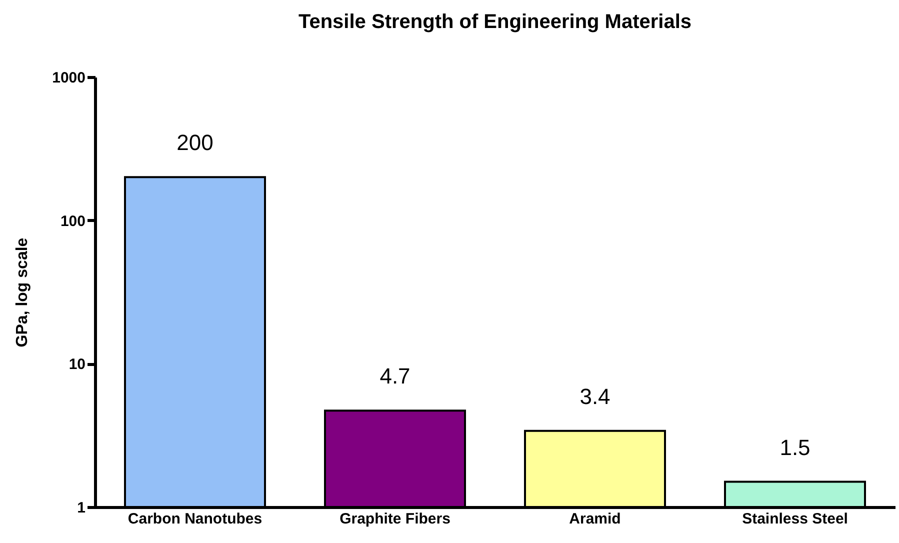 This screenshot has width=899, height=543. What do you see at coordinates (595, 396) in the screenshot?
I see `data-label: 3.4` at bounding box center [595, 396].